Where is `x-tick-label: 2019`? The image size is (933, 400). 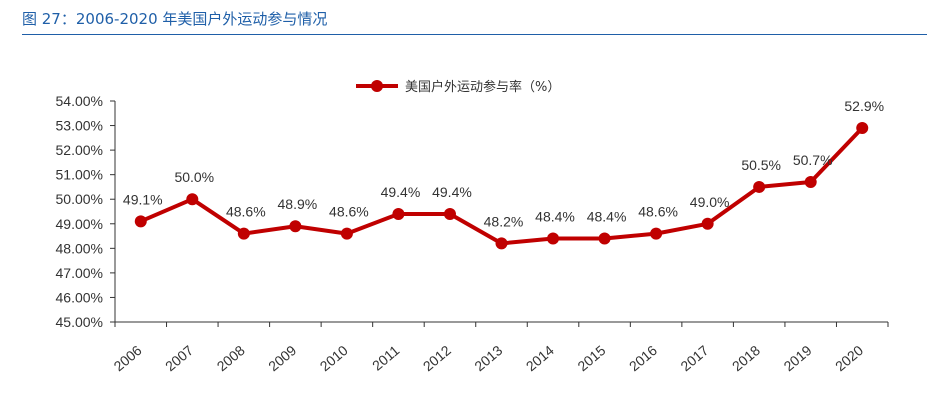
x-tick-label: 2019 is located at coordinates (797, 358).